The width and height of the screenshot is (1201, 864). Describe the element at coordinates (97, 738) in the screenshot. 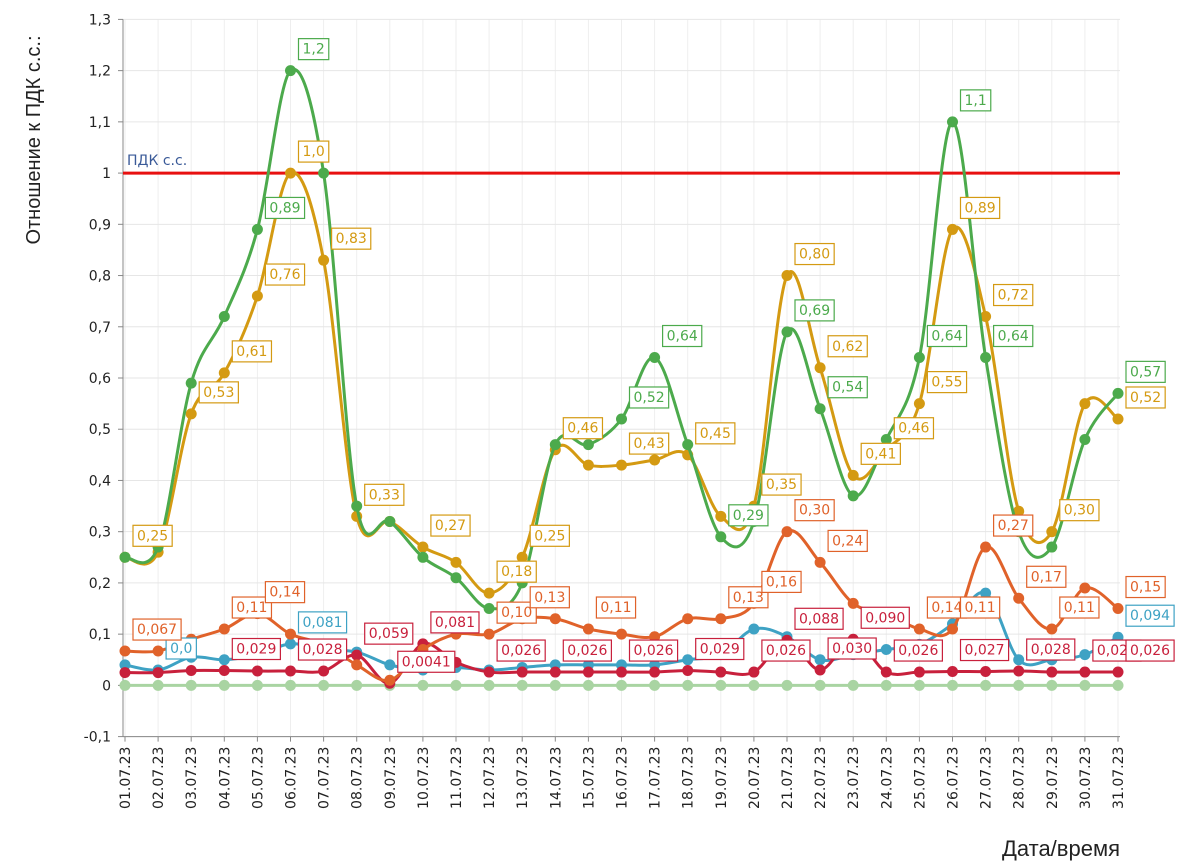

I see `y-tick-label: -0,1` at that location.